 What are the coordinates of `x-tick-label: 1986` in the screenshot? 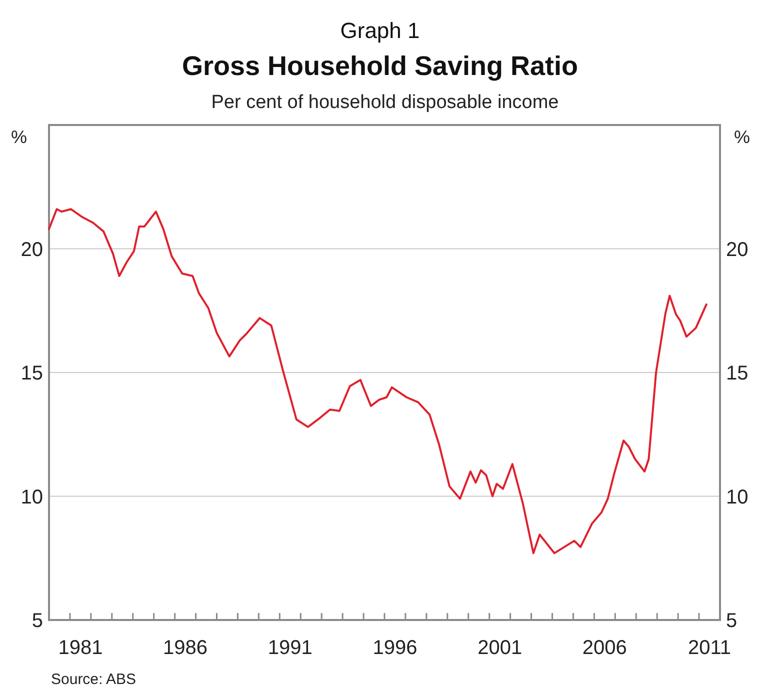 It's located at (185, 648).